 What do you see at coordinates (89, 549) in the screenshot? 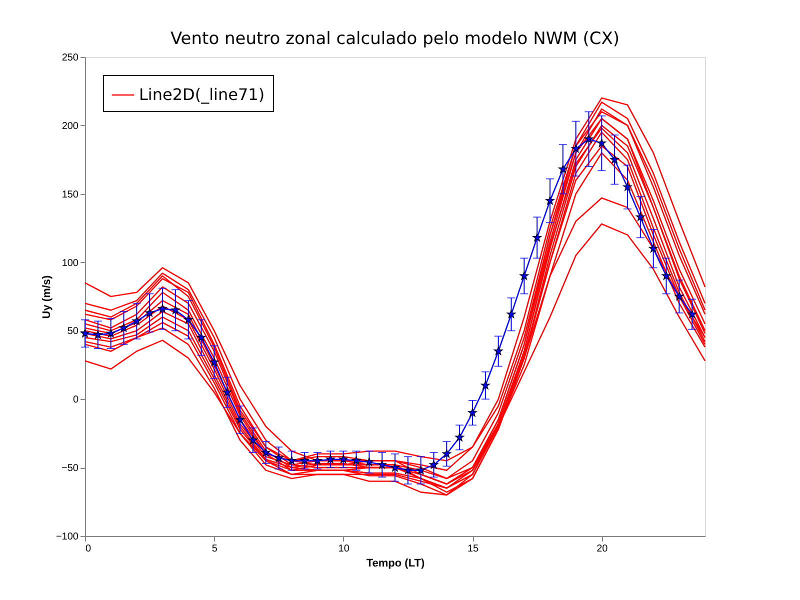
I see `x-tick-label: 0` at bounding box center [89, 549].